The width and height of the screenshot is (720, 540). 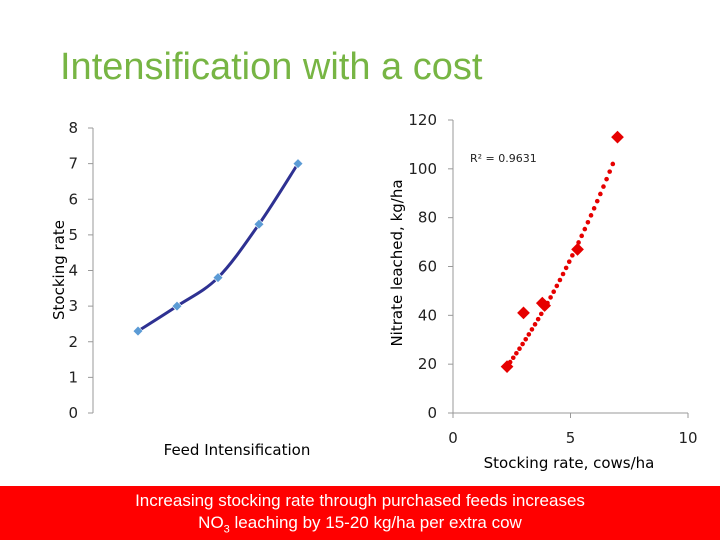 I want to click on banner-no: NO, so click(x=211, y=522).